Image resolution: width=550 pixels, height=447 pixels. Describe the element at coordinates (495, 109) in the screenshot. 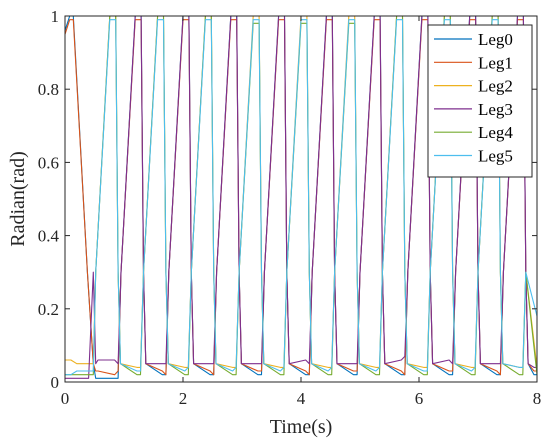

I see `legend-label-leg3: Leg3` at that location.